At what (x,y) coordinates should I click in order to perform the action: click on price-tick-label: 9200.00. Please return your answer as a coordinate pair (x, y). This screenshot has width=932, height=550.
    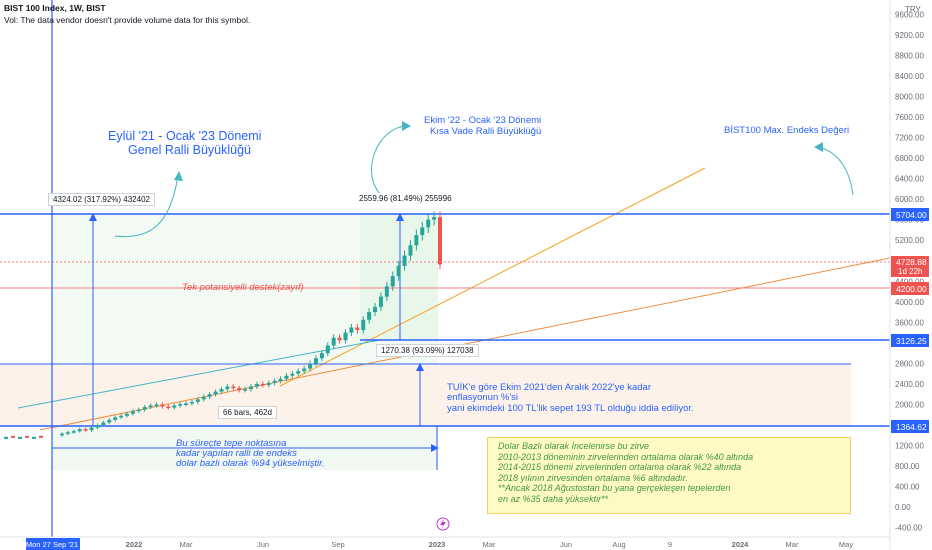
    Looking at the image, I should click on (909, 35).